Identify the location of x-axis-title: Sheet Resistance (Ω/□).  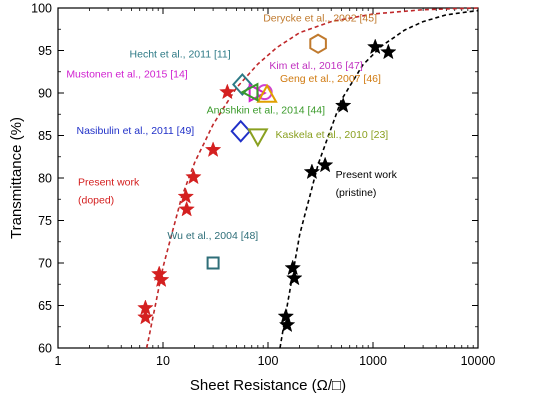
(268, 385).